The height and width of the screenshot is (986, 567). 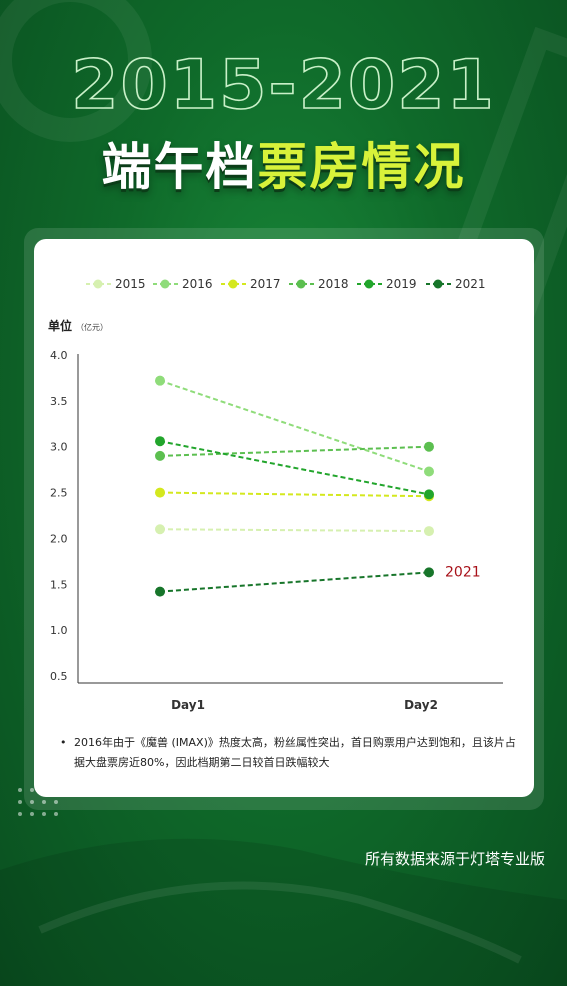 I want to click on legend-item: 2016, so click(x=183, y=284).